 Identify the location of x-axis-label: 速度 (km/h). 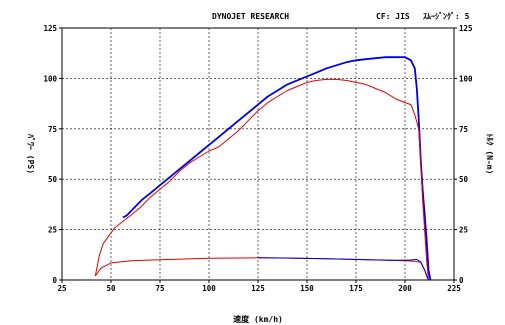
(258, 319).